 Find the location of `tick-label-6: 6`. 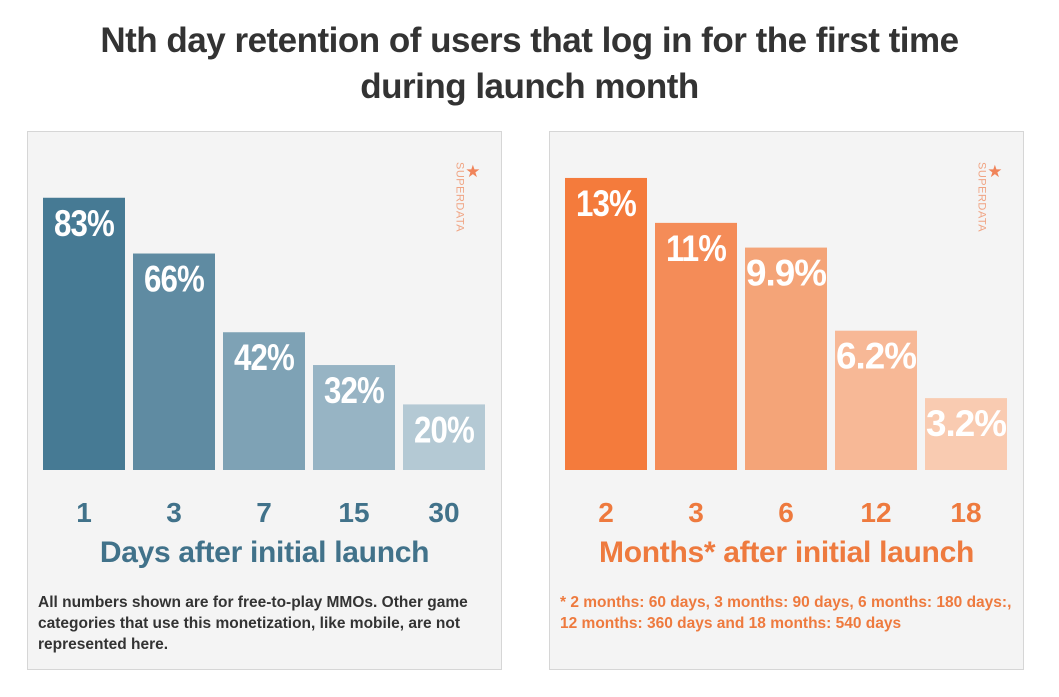

tick-label-6: 6 is located at coordinates (786, 512).